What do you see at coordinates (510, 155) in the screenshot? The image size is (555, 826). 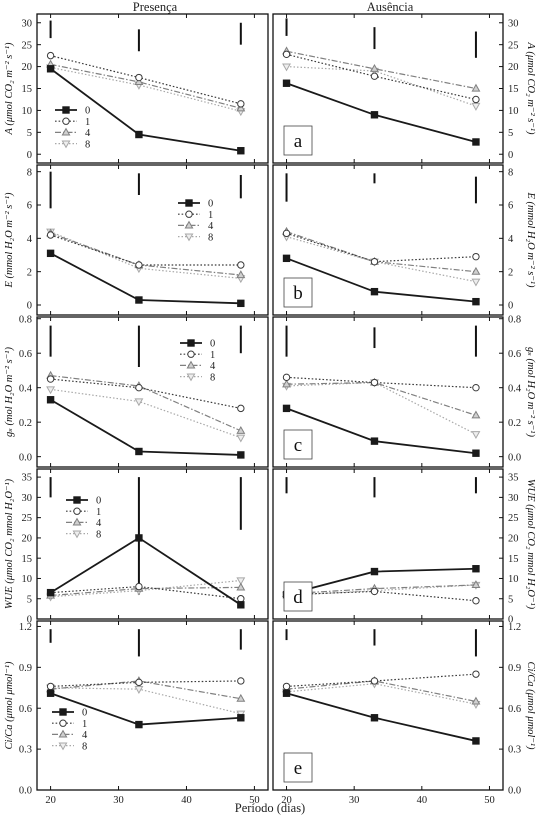 I see `y-tick-label: 0` at bounding box center [510, 155].